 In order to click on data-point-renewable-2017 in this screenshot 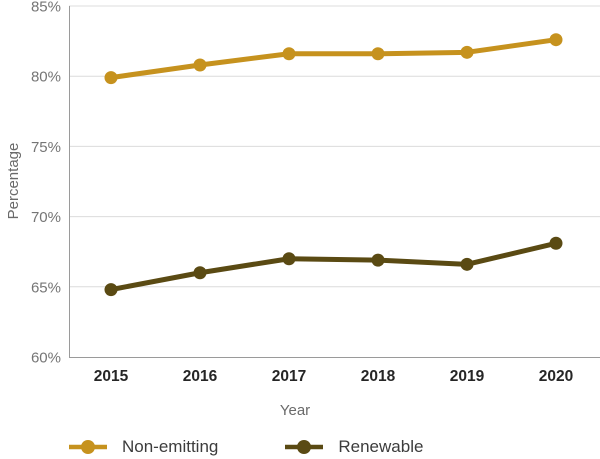, I will do `click(289, 259)`.